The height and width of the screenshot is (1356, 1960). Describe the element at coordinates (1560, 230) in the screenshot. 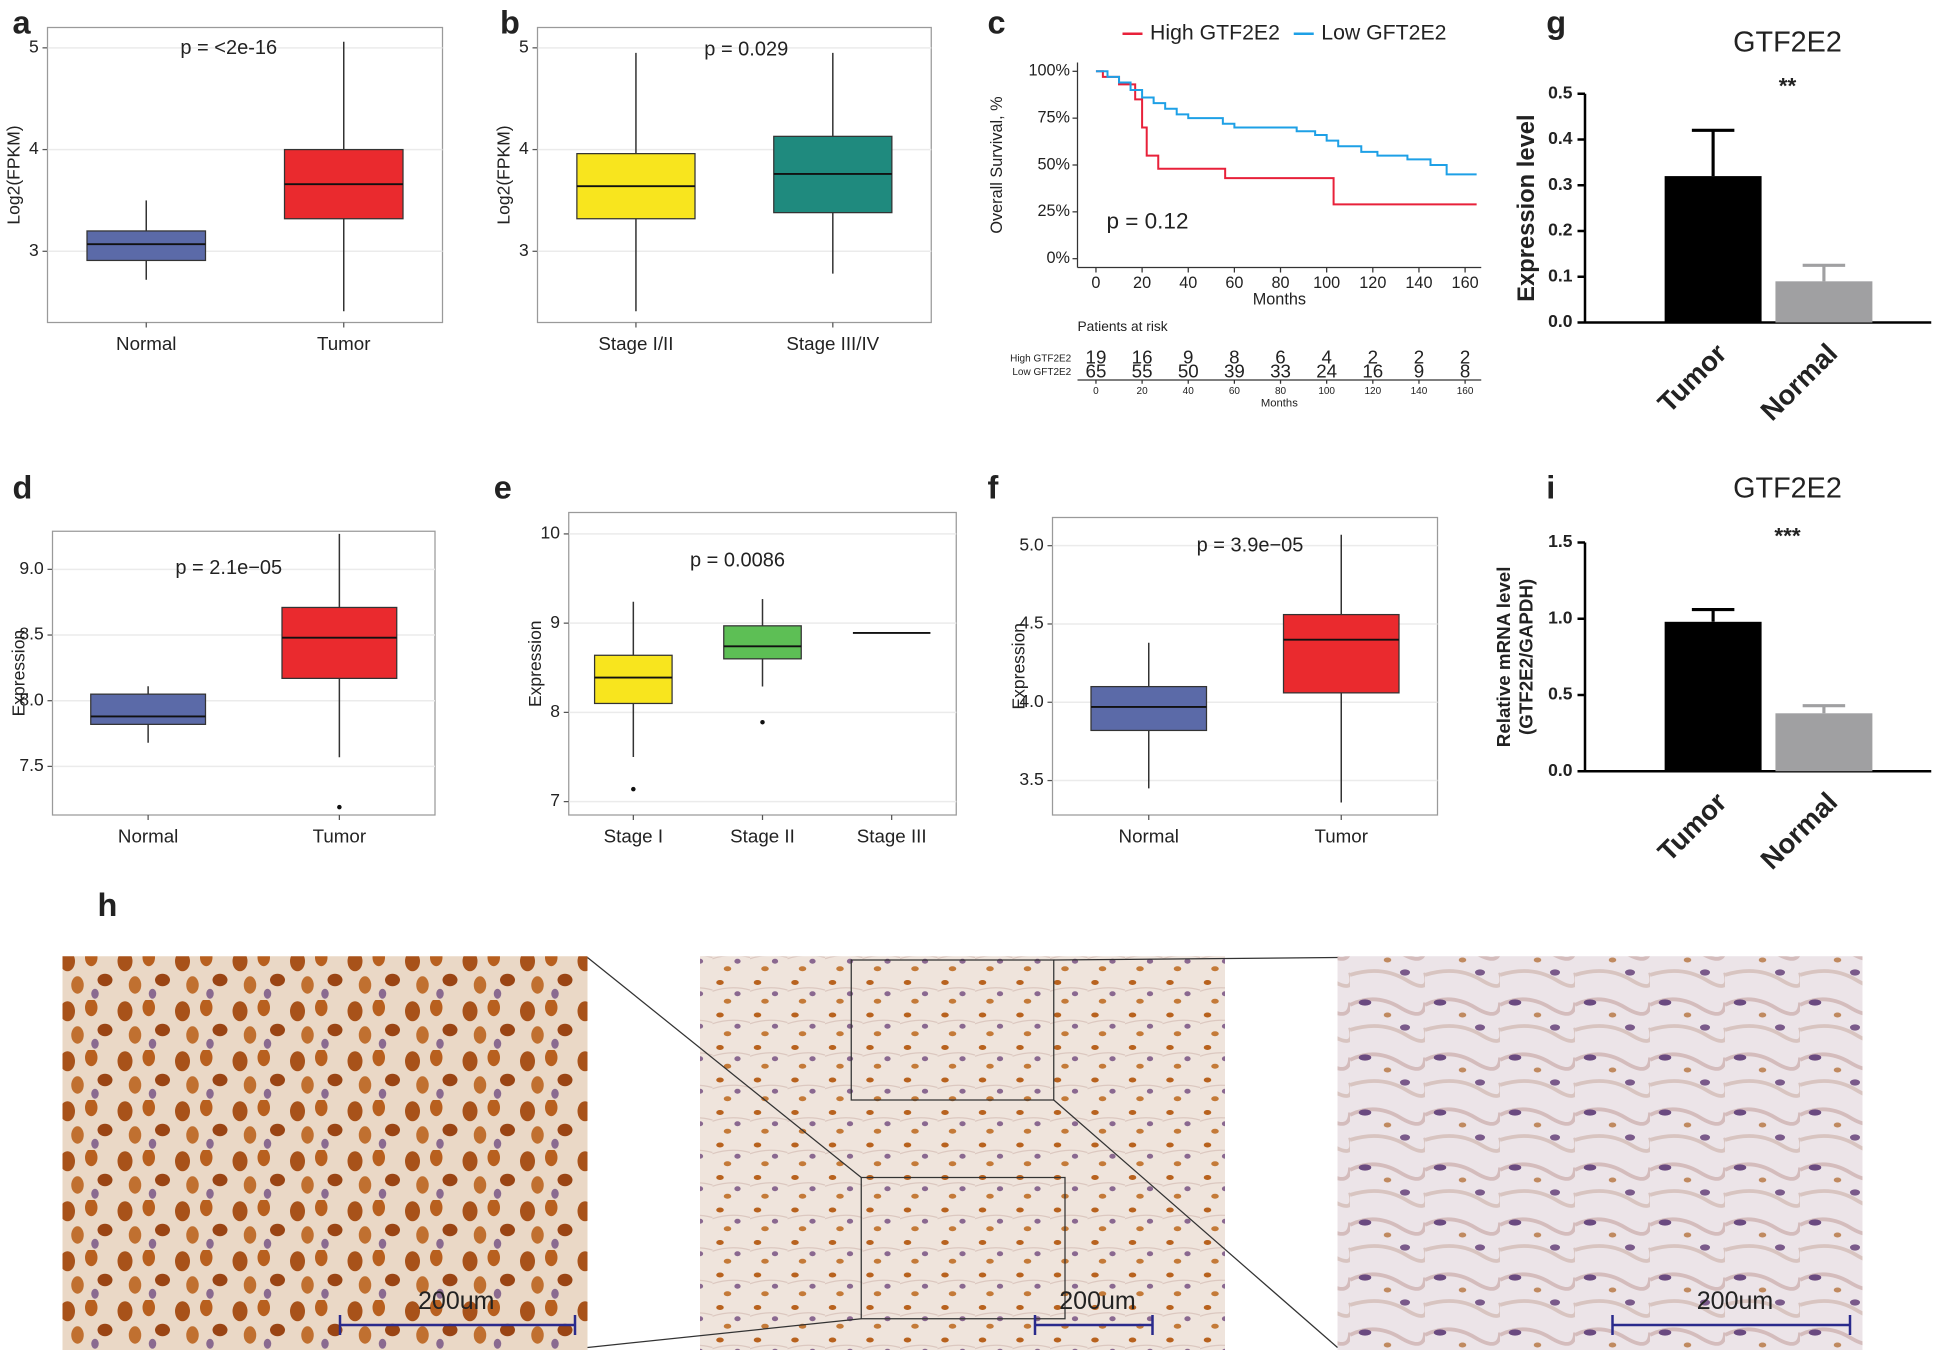

I see `y-tick-label: 0.2` at that location.